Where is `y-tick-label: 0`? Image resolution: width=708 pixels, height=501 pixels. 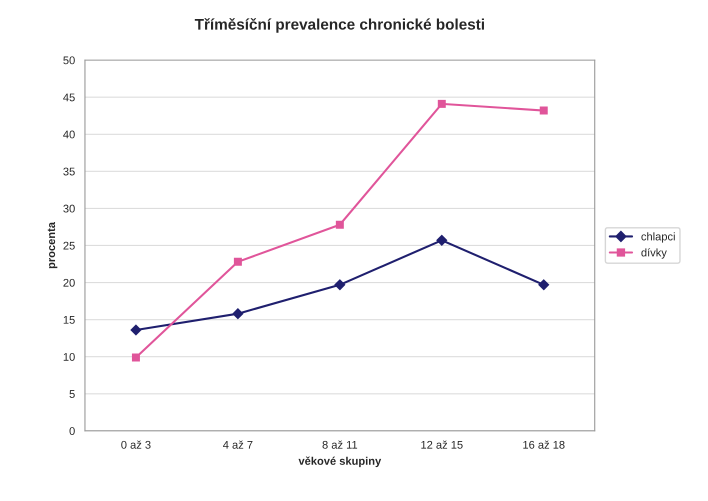 y-tick-label: 0 is located at coordinates (72, 431).